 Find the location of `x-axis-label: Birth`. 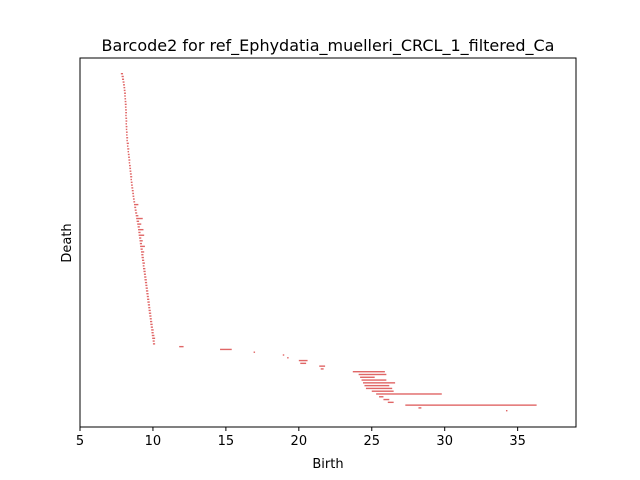

x-axis-label: Birth is located at coordinates (327, 464).